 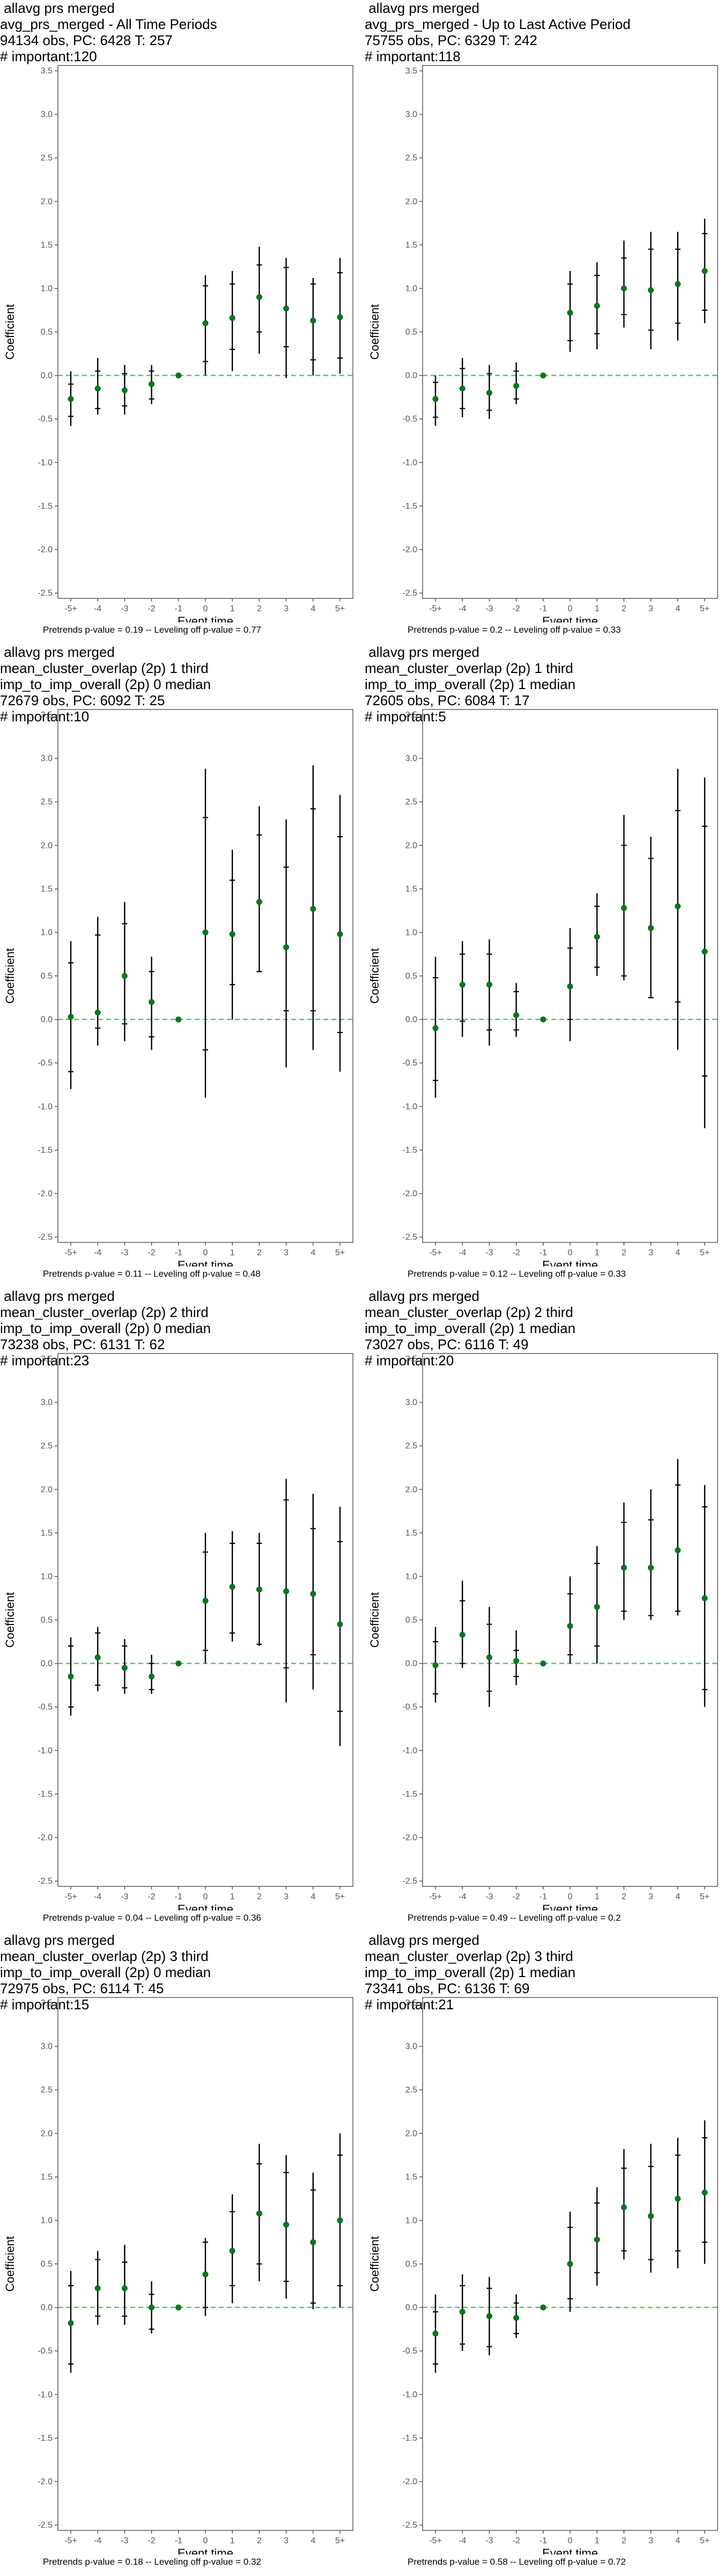 What do you see at coordinates (411, 375) in the screenshot?
I see `y-tick-label: 0.0` at bounding box center [411, 375].